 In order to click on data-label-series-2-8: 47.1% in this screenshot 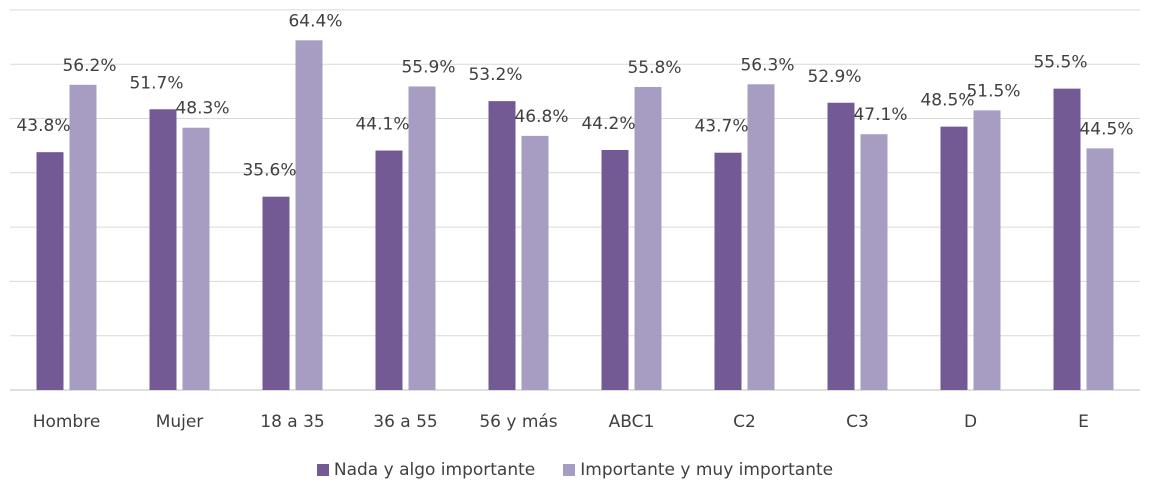, I will do `click(880, 115)`.